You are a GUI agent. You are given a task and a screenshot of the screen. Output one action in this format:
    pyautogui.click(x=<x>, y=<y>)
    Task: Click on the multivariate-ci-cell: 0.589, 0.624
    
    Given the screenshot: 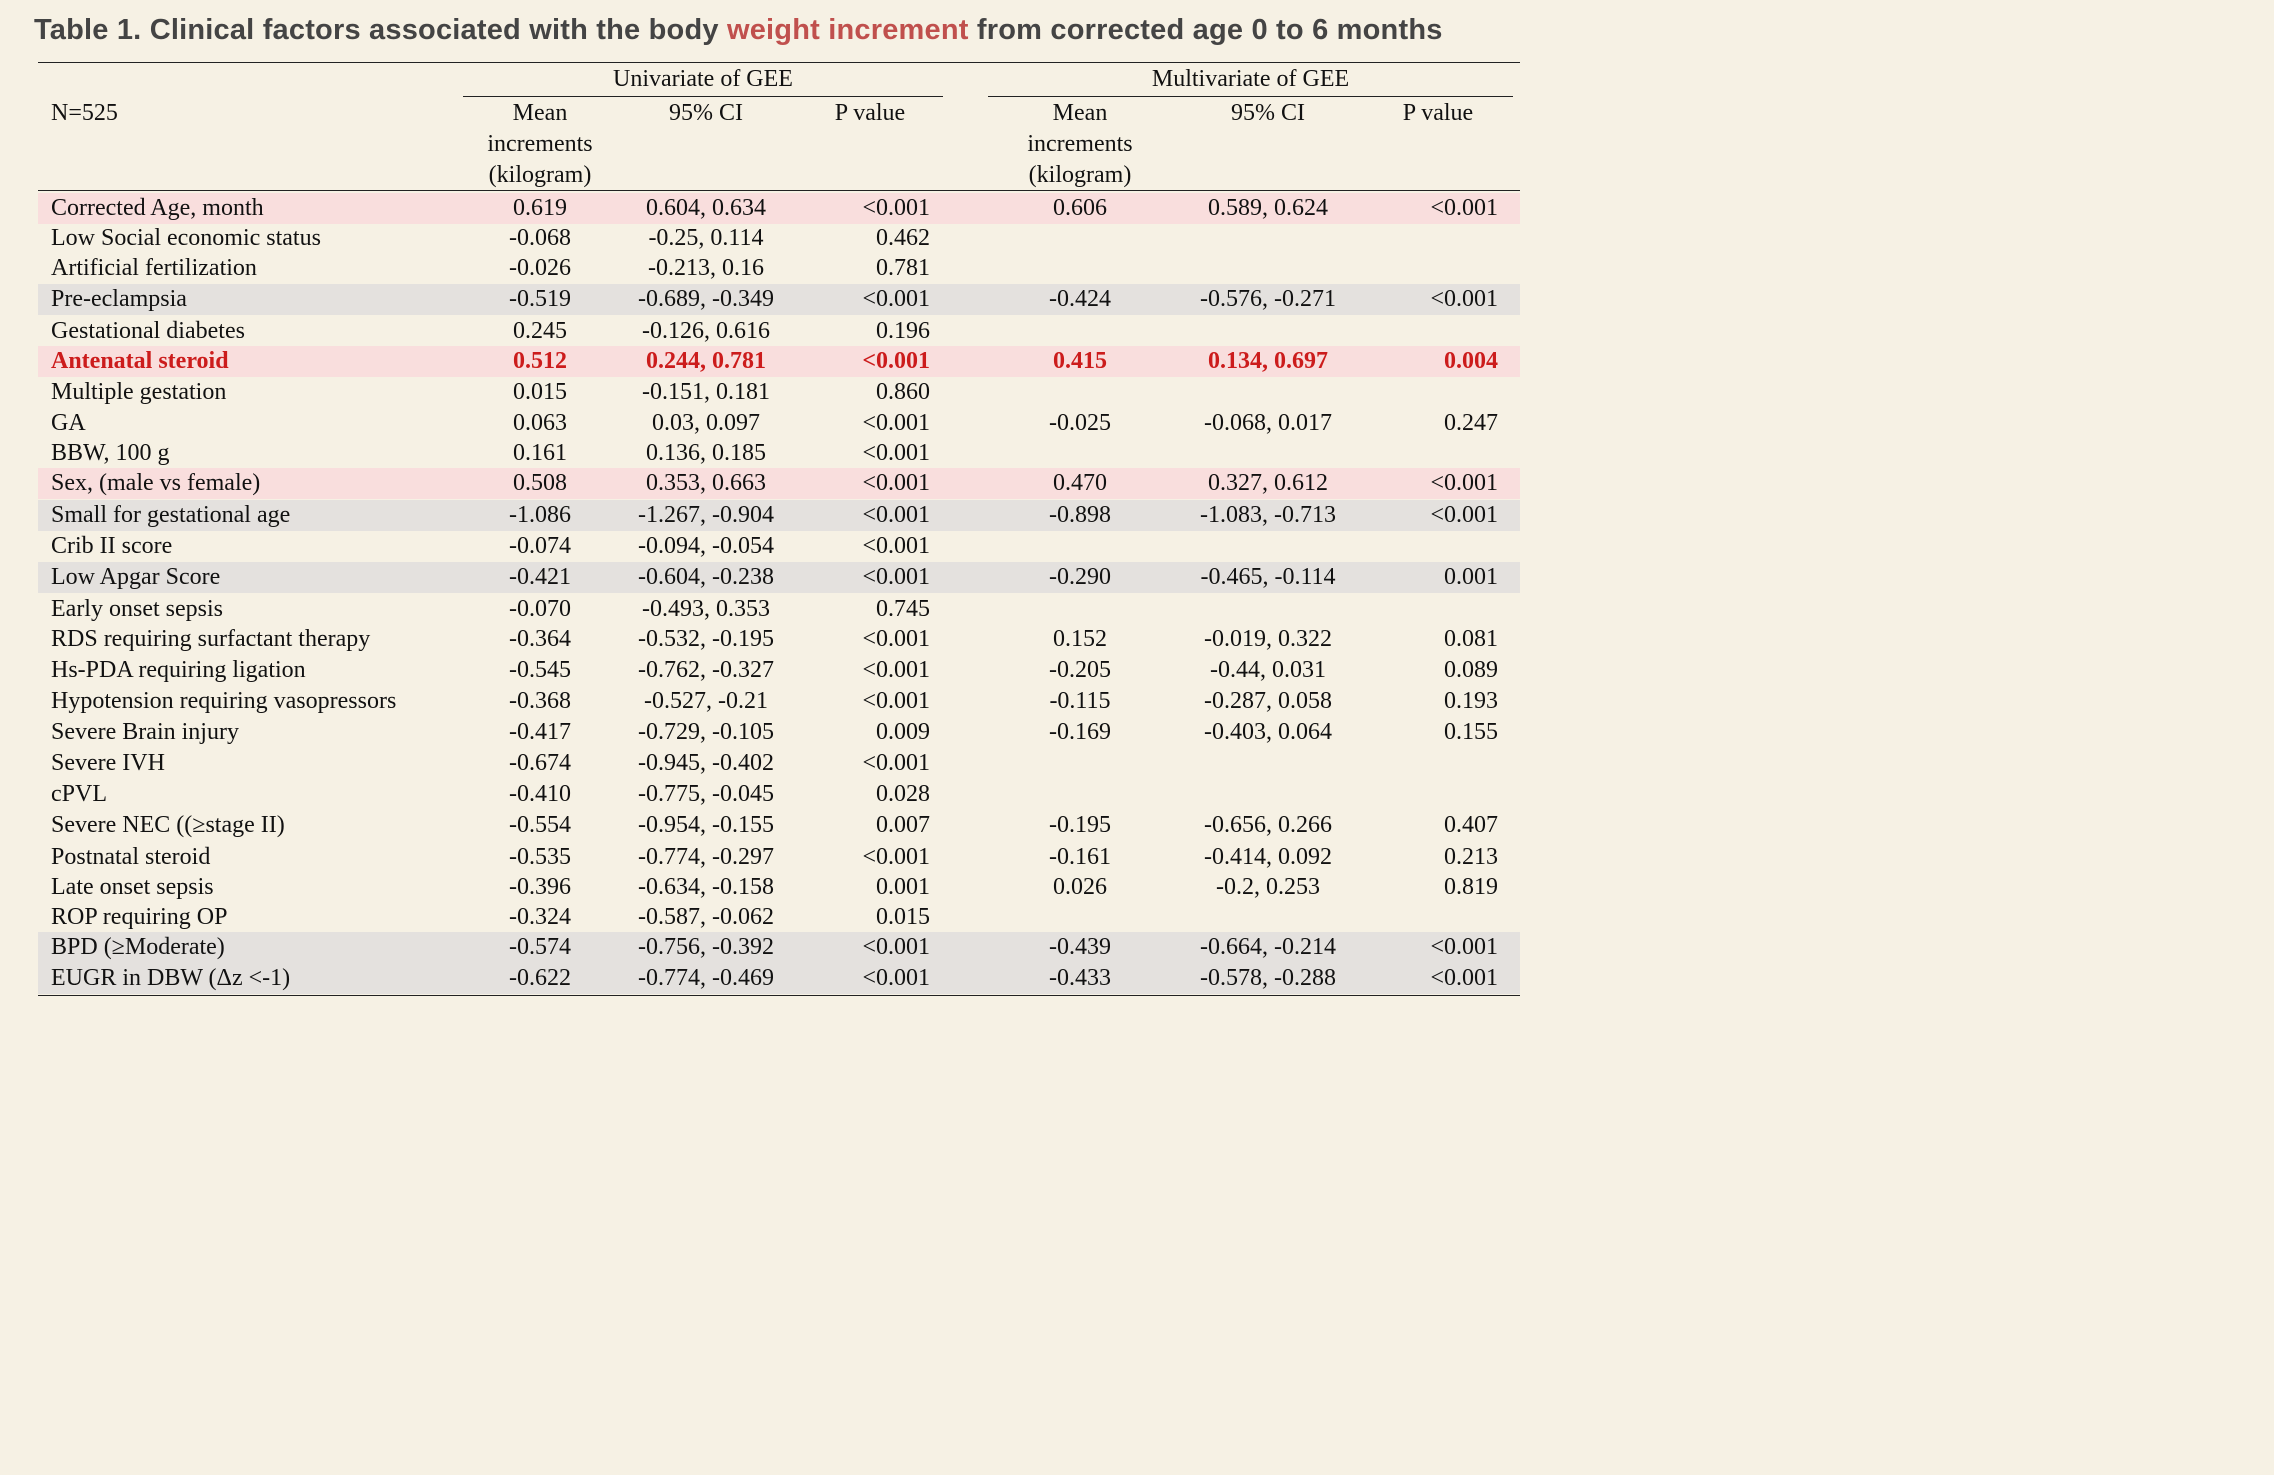 What is the action you would take?
    pyautogui.click(x=1268, y=208)
    